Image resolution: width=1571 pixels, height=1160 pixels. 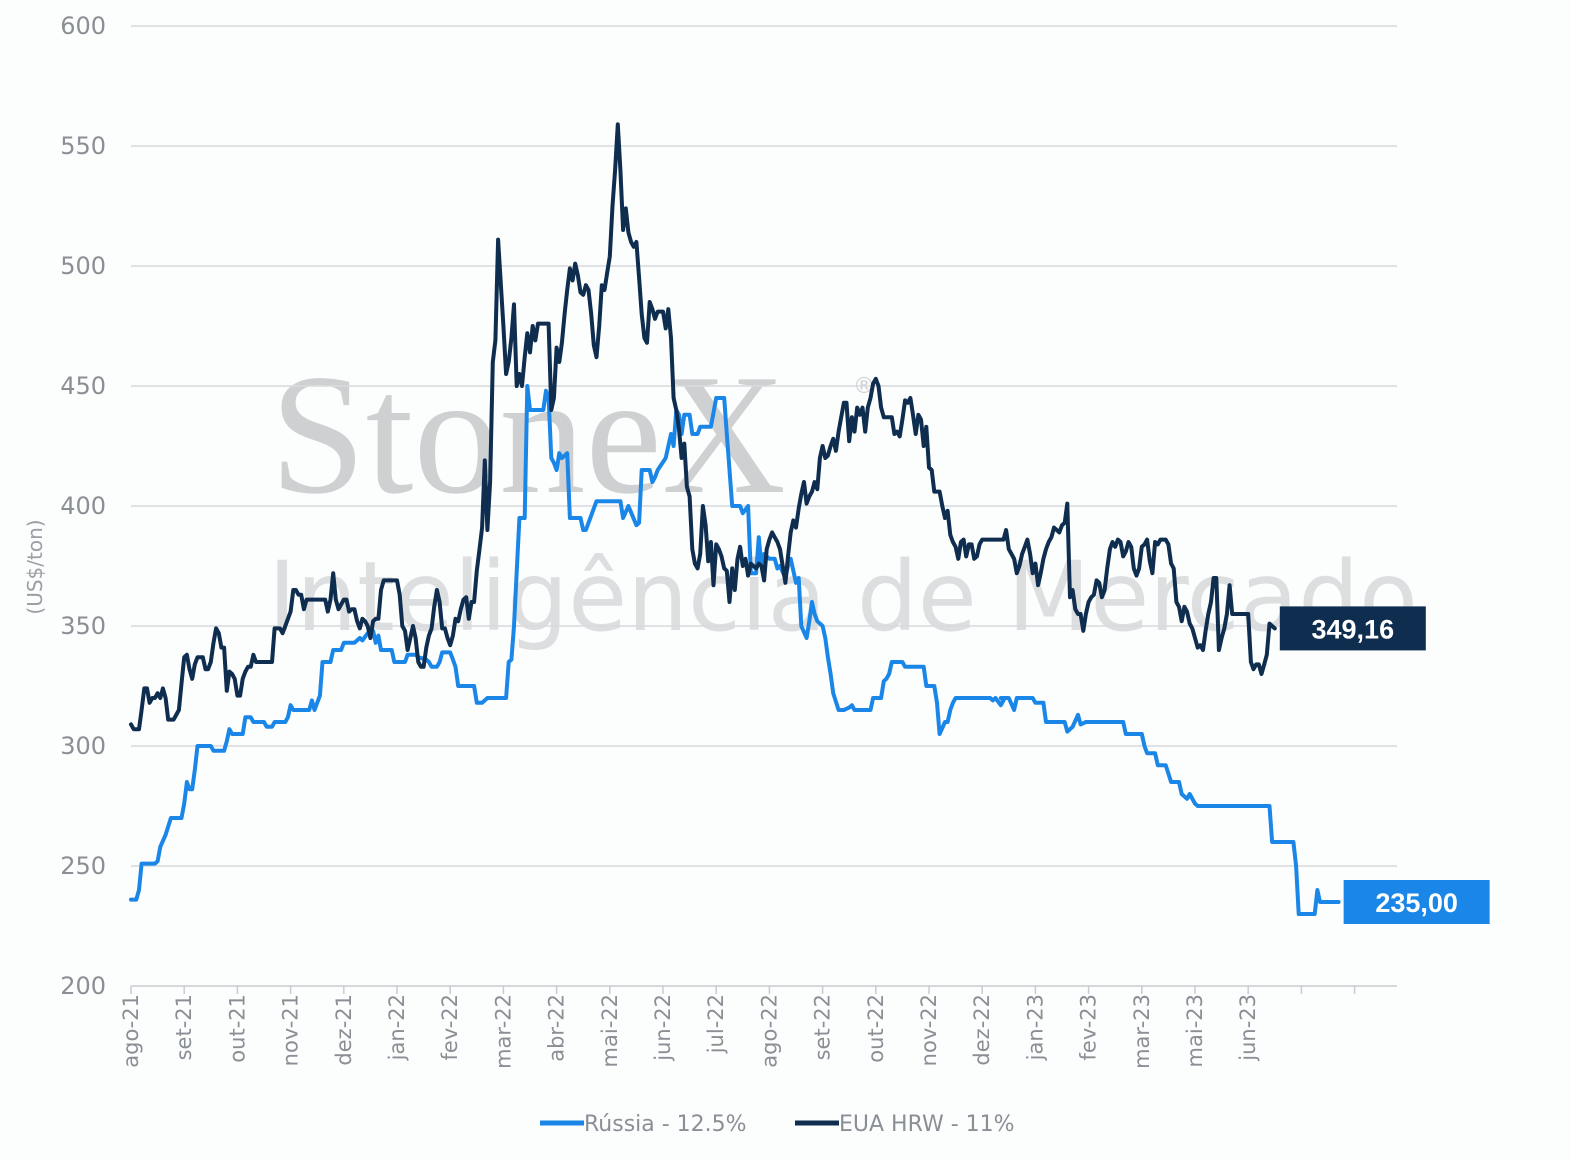 What do you see at coordinates (503, 1031) in the screenshot?
I see `x-tick-label: mar-22` at bounding box center [503, 1031].